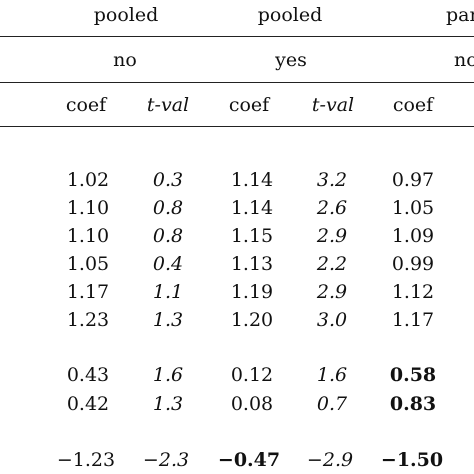  I want to click on header-estimation-3: pane, so click(460, 15).